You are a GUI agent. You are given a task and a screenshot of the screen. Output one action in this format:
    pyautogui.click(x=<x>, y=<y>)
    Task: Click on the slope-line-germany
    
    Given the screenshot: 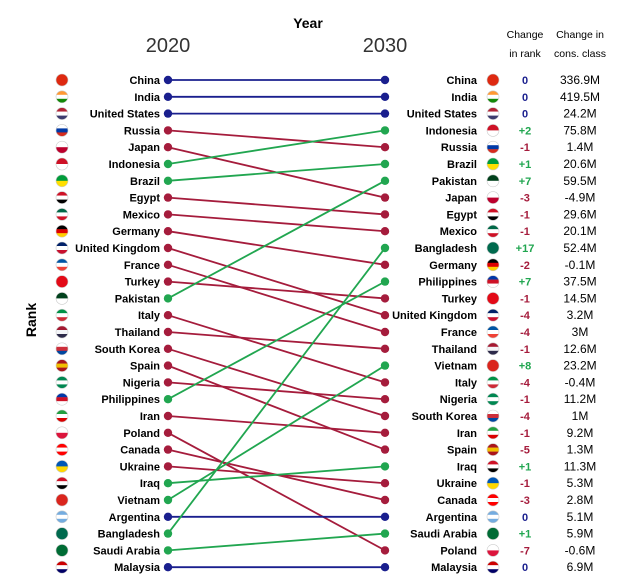 What is the action you would take?
    pyautogui.click(x=276, y=248)
    